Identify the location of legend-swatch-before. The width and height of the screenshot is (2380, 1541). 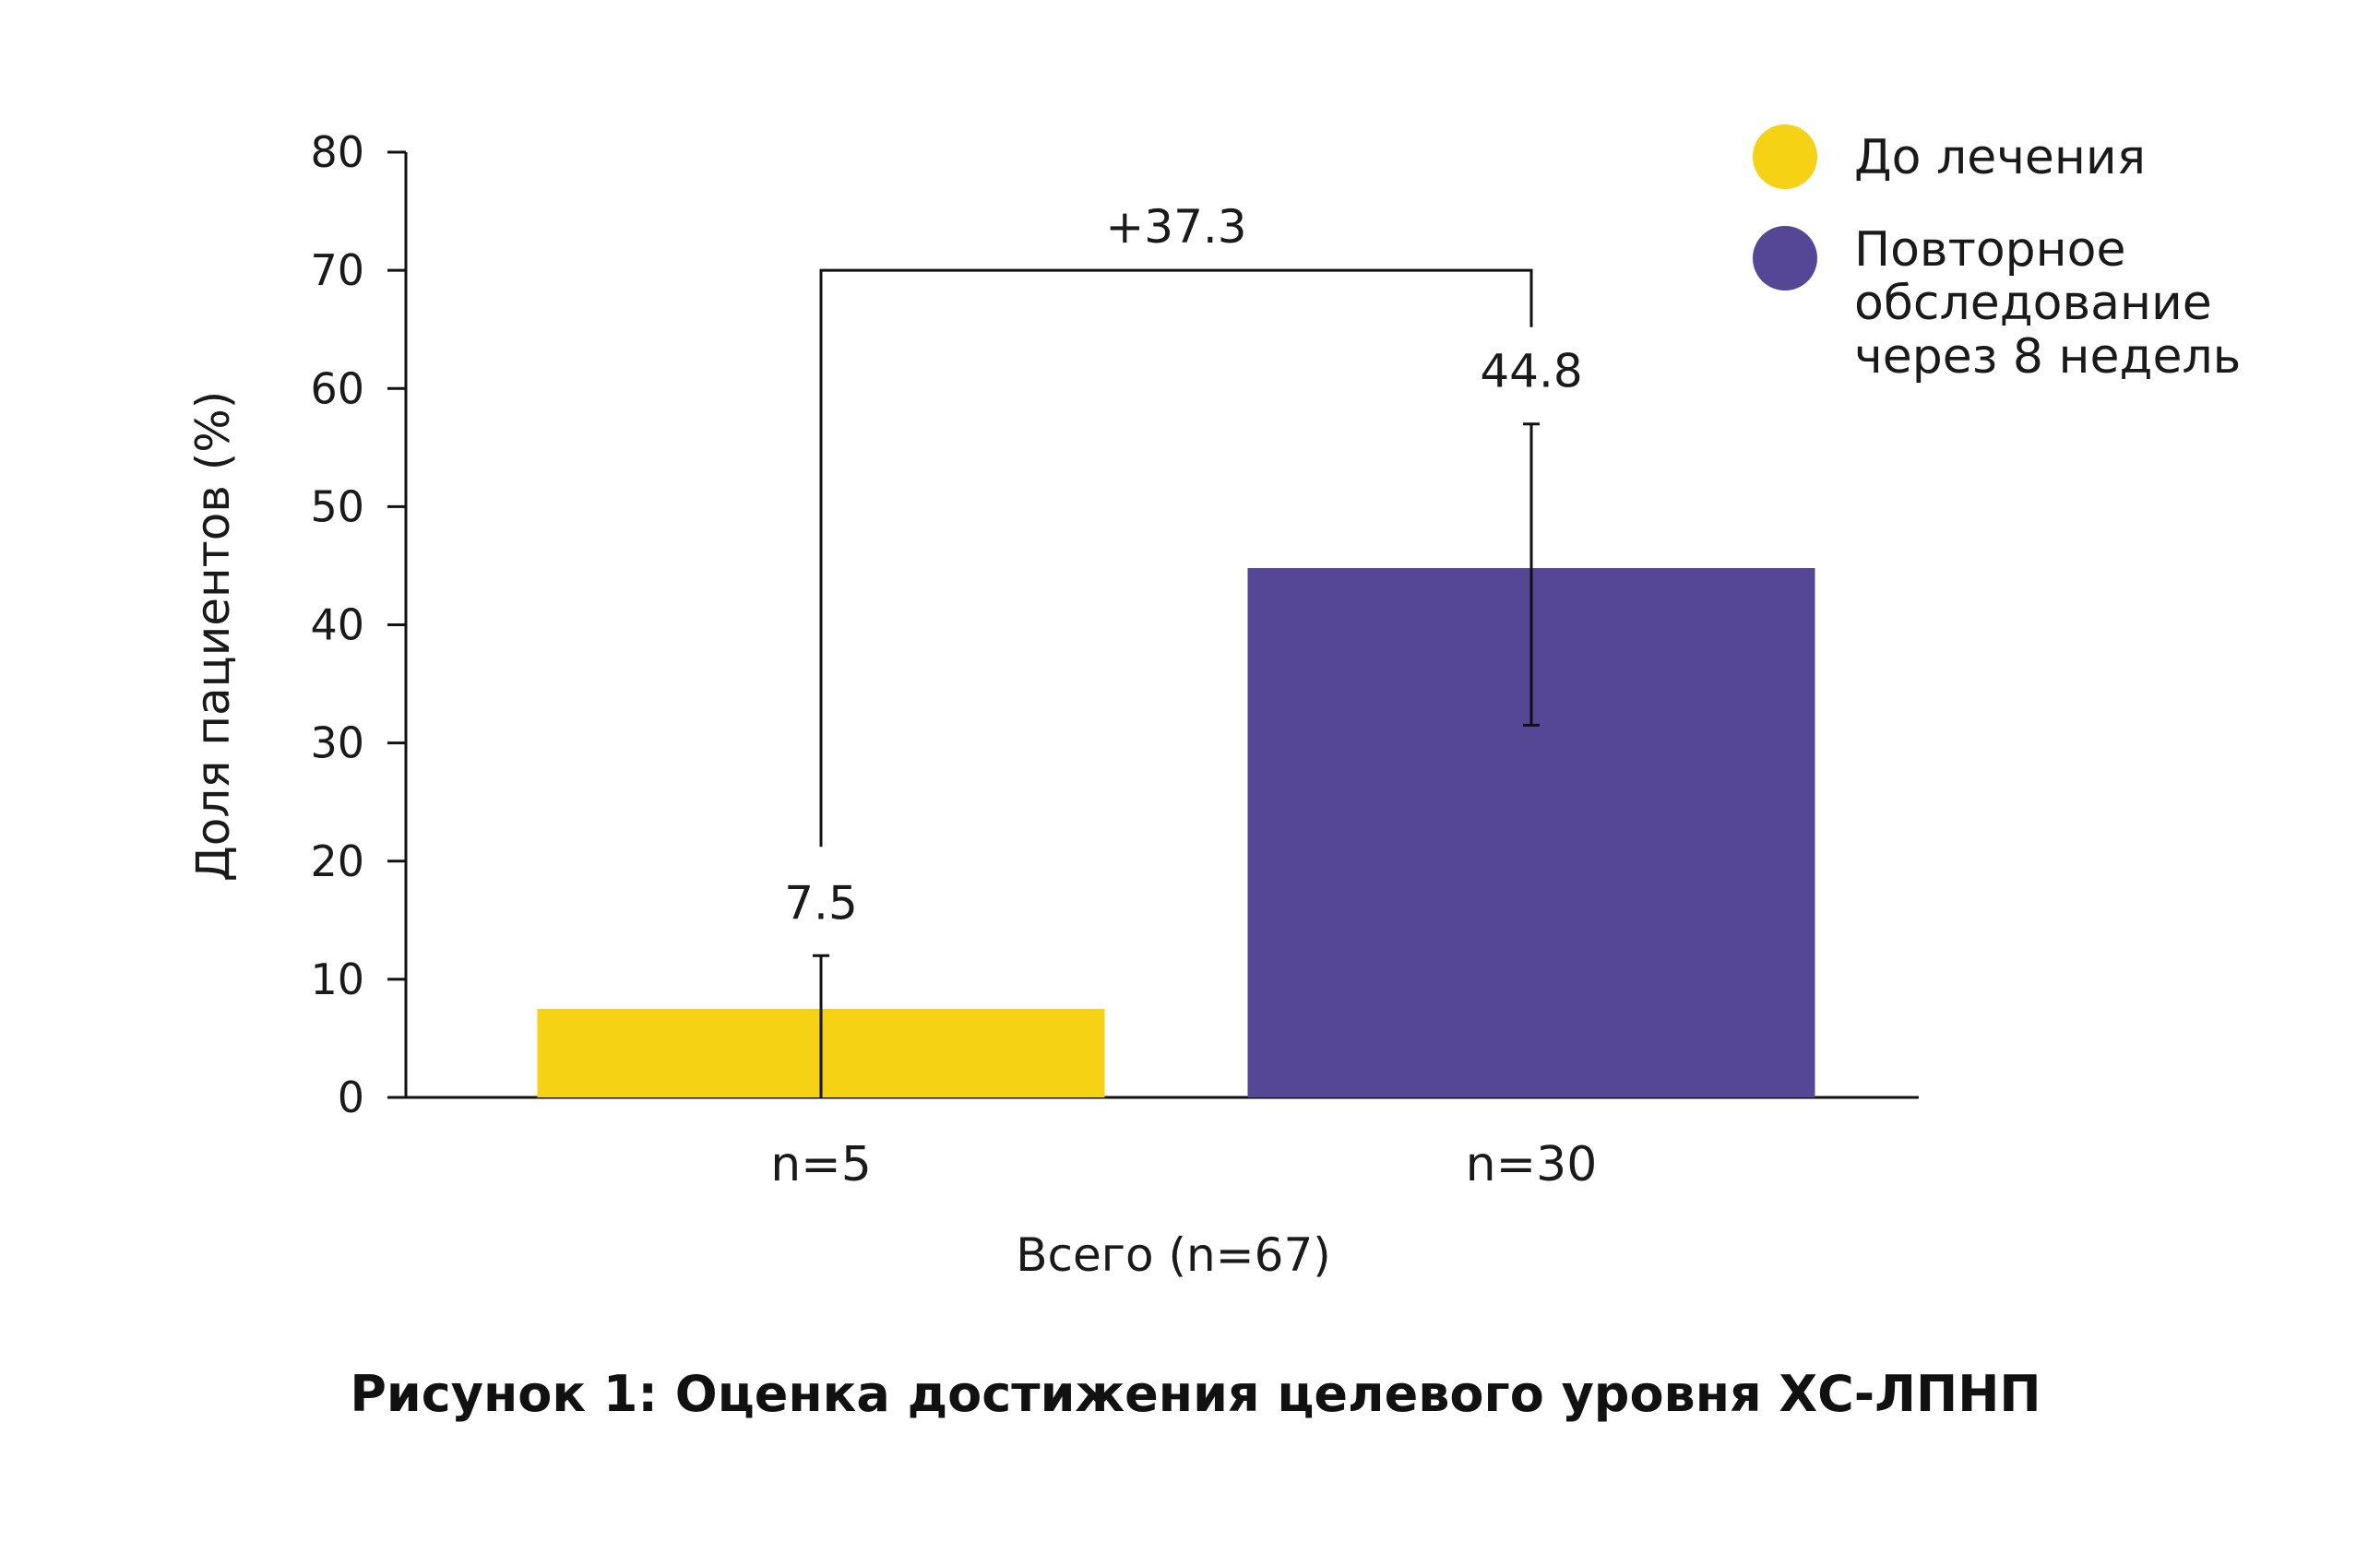
(1785, 157).